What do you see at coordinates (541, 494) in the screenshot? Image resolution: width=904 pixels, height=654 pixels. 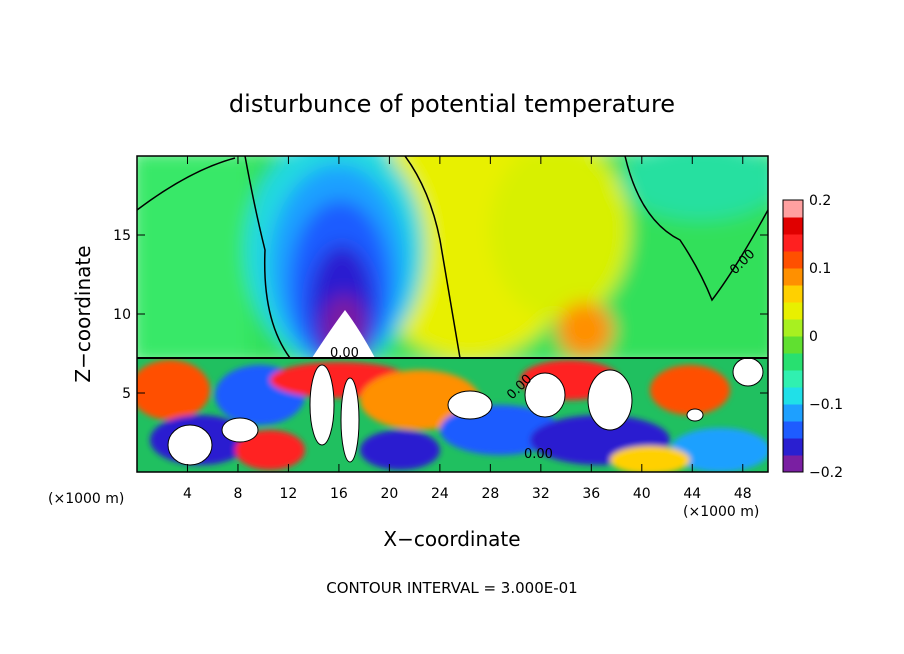 I see `x-tick-label: 32` at bounding box center [541, 494].